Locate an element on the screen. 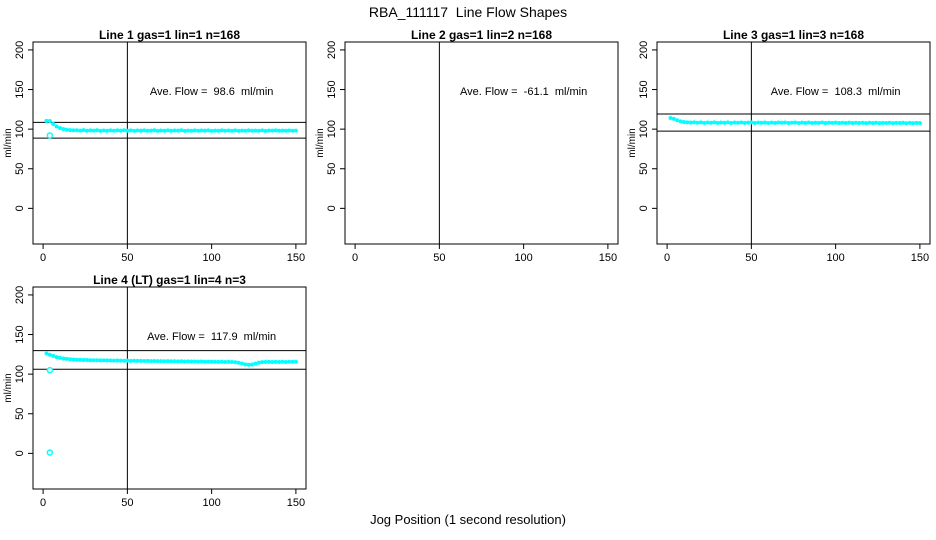 The image size is (936, 540). plot-title-line1: Line 1 gas=1 lin=1 n=168 is located at coordinates (169, 35).